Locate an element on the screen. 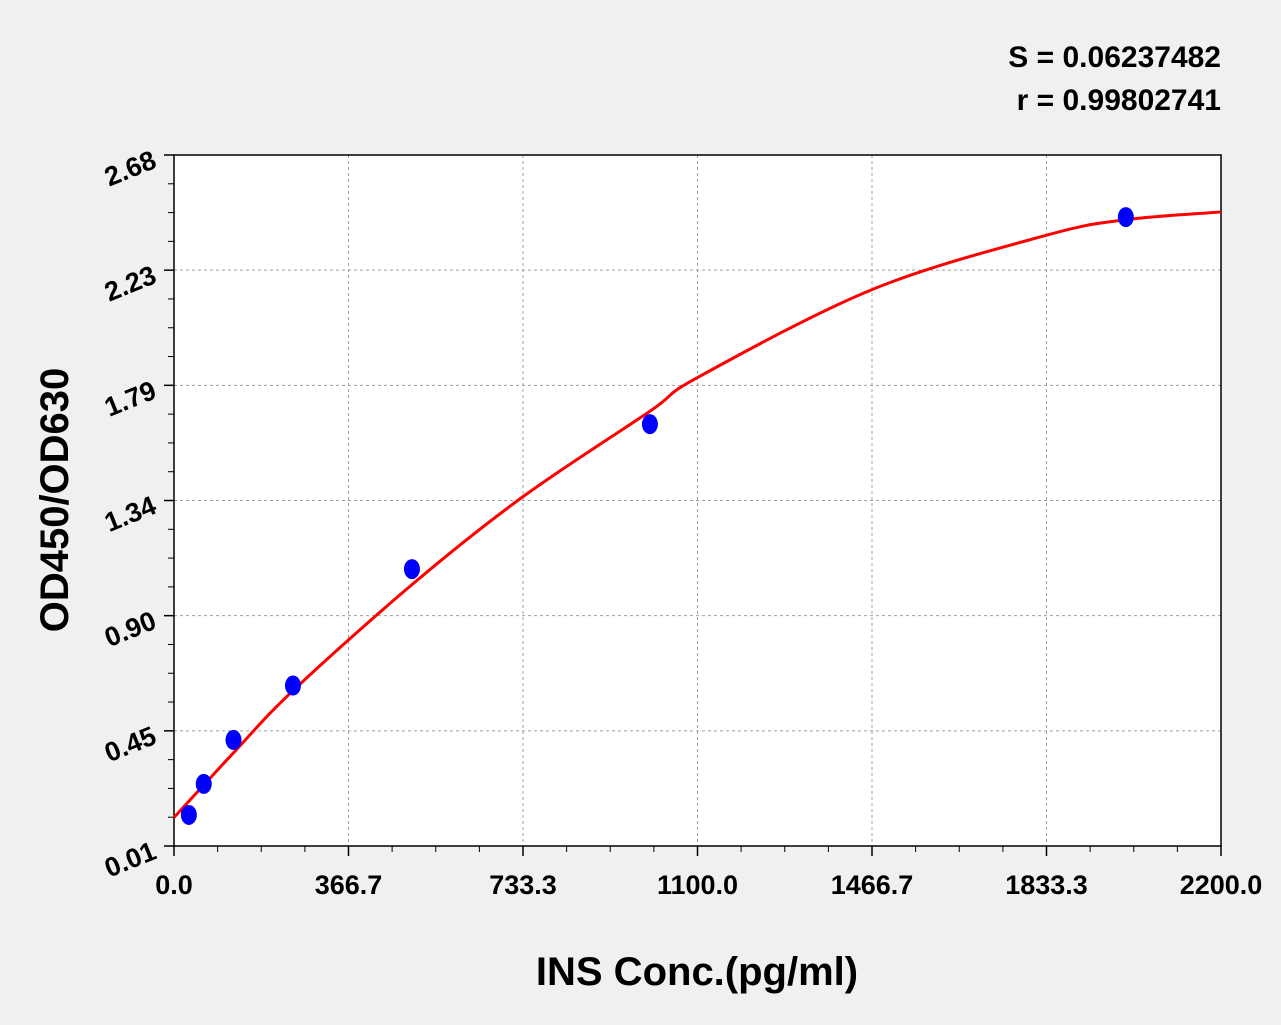 This screenshot has height=1025, width=1281. x-tick-label: 0.0 is located at coordinates (174, 885).